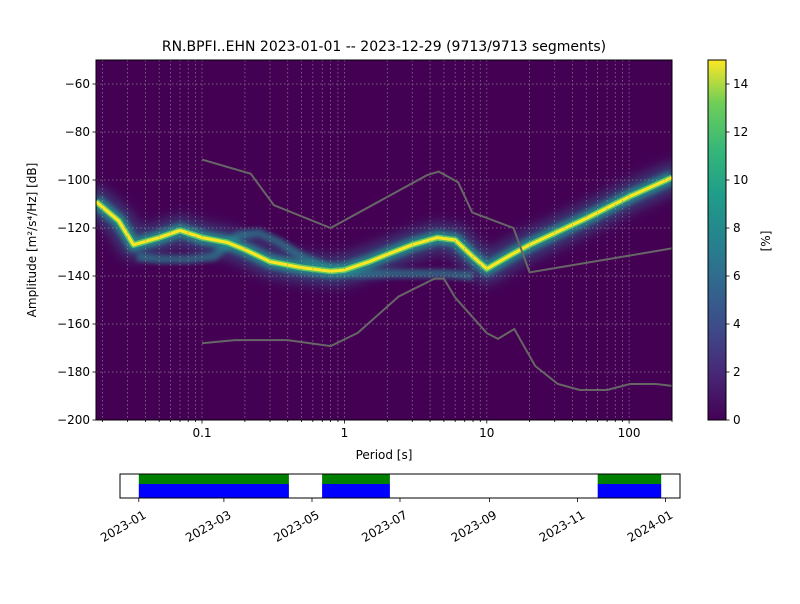  Describe the element at coordinates (73, 324) in the screenshot. I see `y-tick-label: −160` at that location.